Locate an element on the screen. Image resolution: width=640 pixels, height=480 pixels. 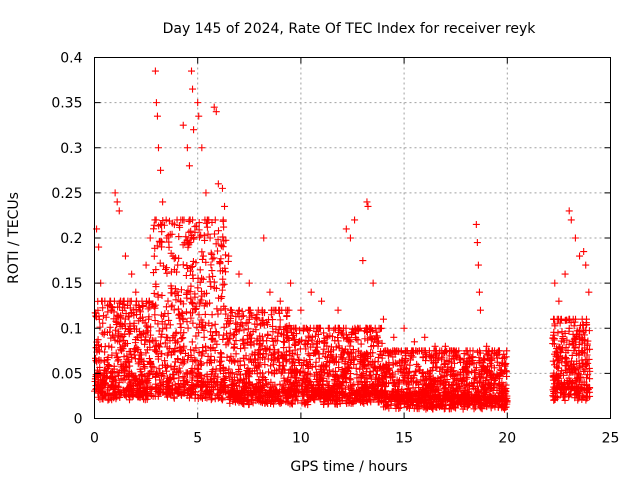
x-tick-label: 0 is located at coordinates (94, 439).